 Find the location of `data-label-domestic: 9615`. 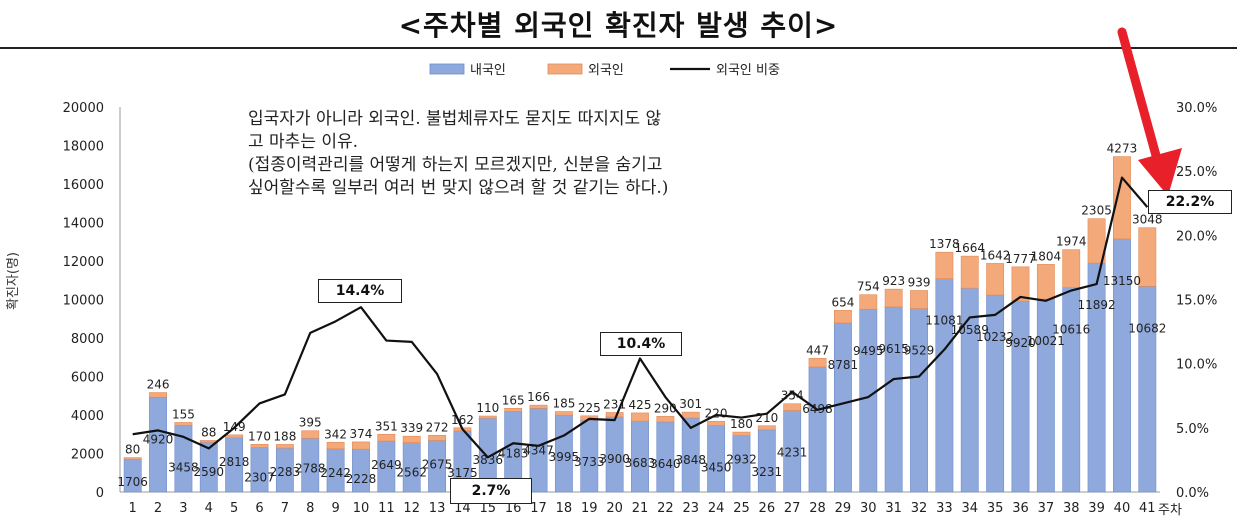

data-label-domestic: 9615 is located at coordinates (893, 349).